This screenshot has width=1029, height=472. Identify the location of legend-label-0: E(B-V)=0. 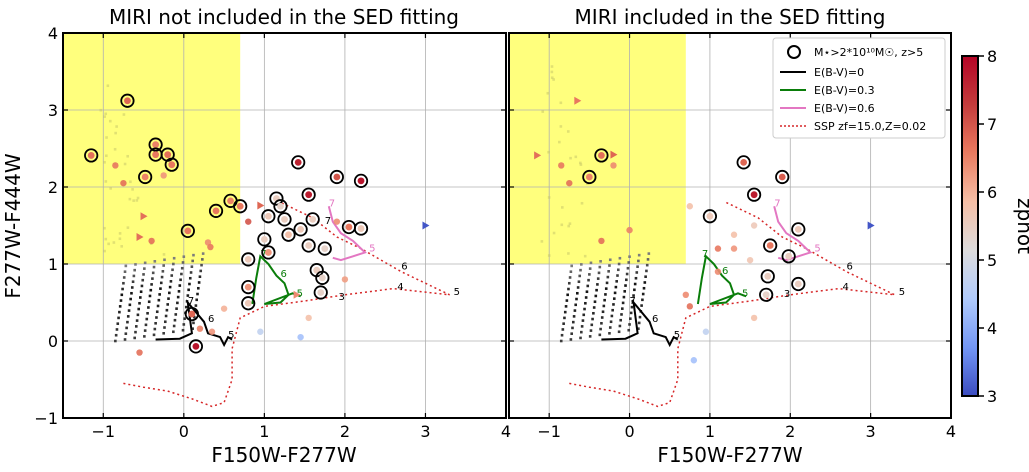
(839, 72).